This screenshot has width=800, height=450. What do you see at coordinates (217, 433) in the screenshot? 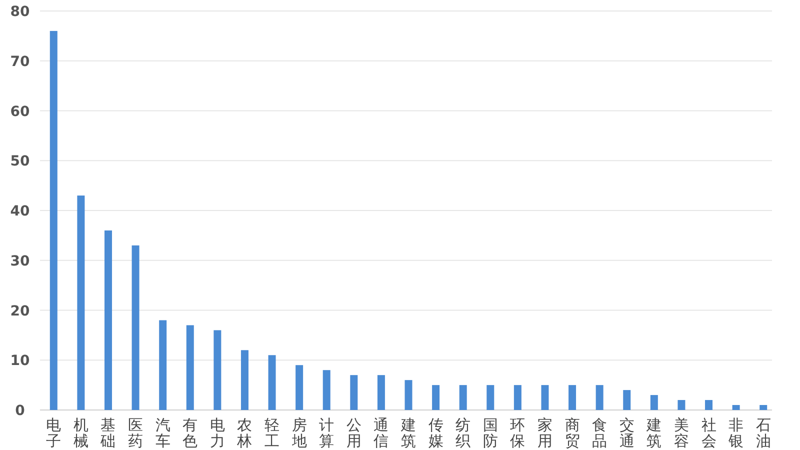
I see `x-tick-label: 电力` at bounding box center [217, 433].